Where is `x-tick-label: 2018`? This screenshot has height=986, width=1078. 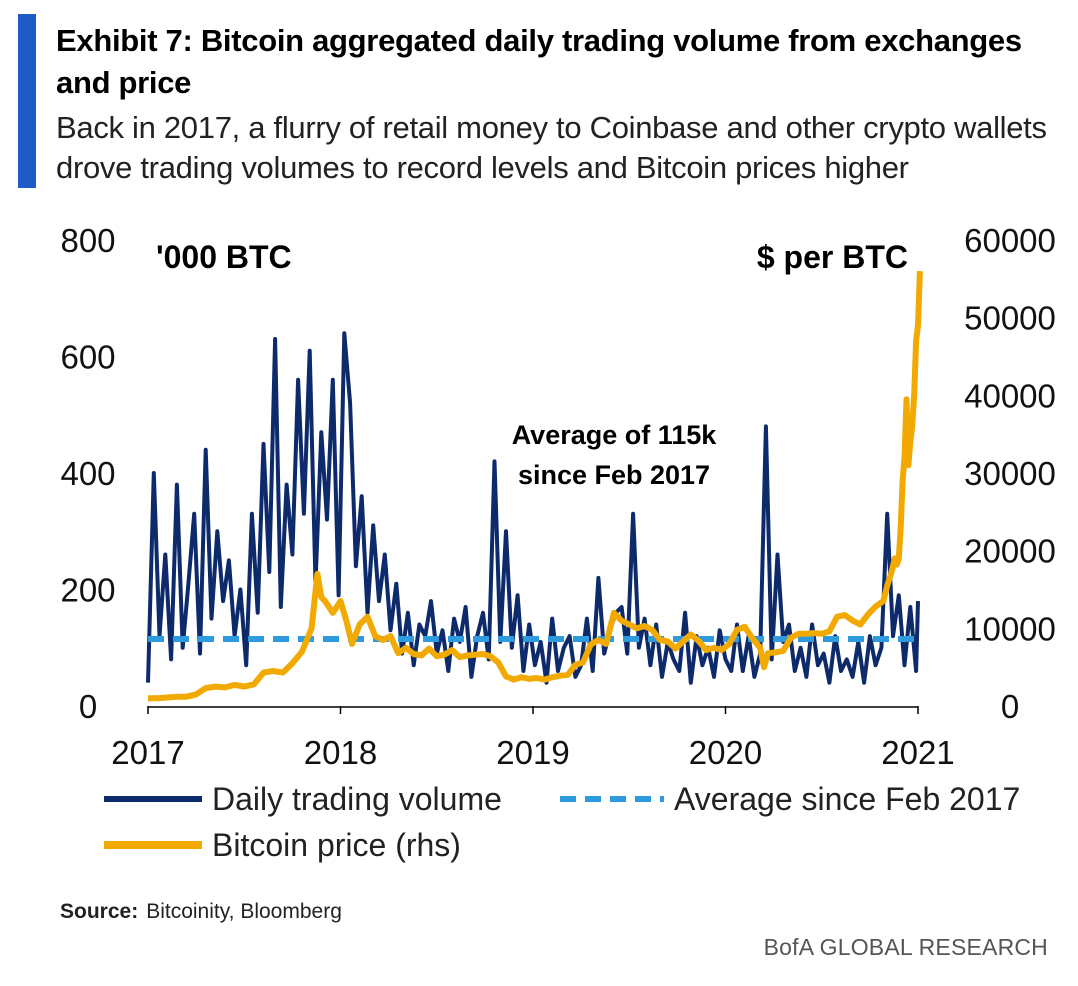
x-tick-label: 2018 is located at coordinates (340, 752).